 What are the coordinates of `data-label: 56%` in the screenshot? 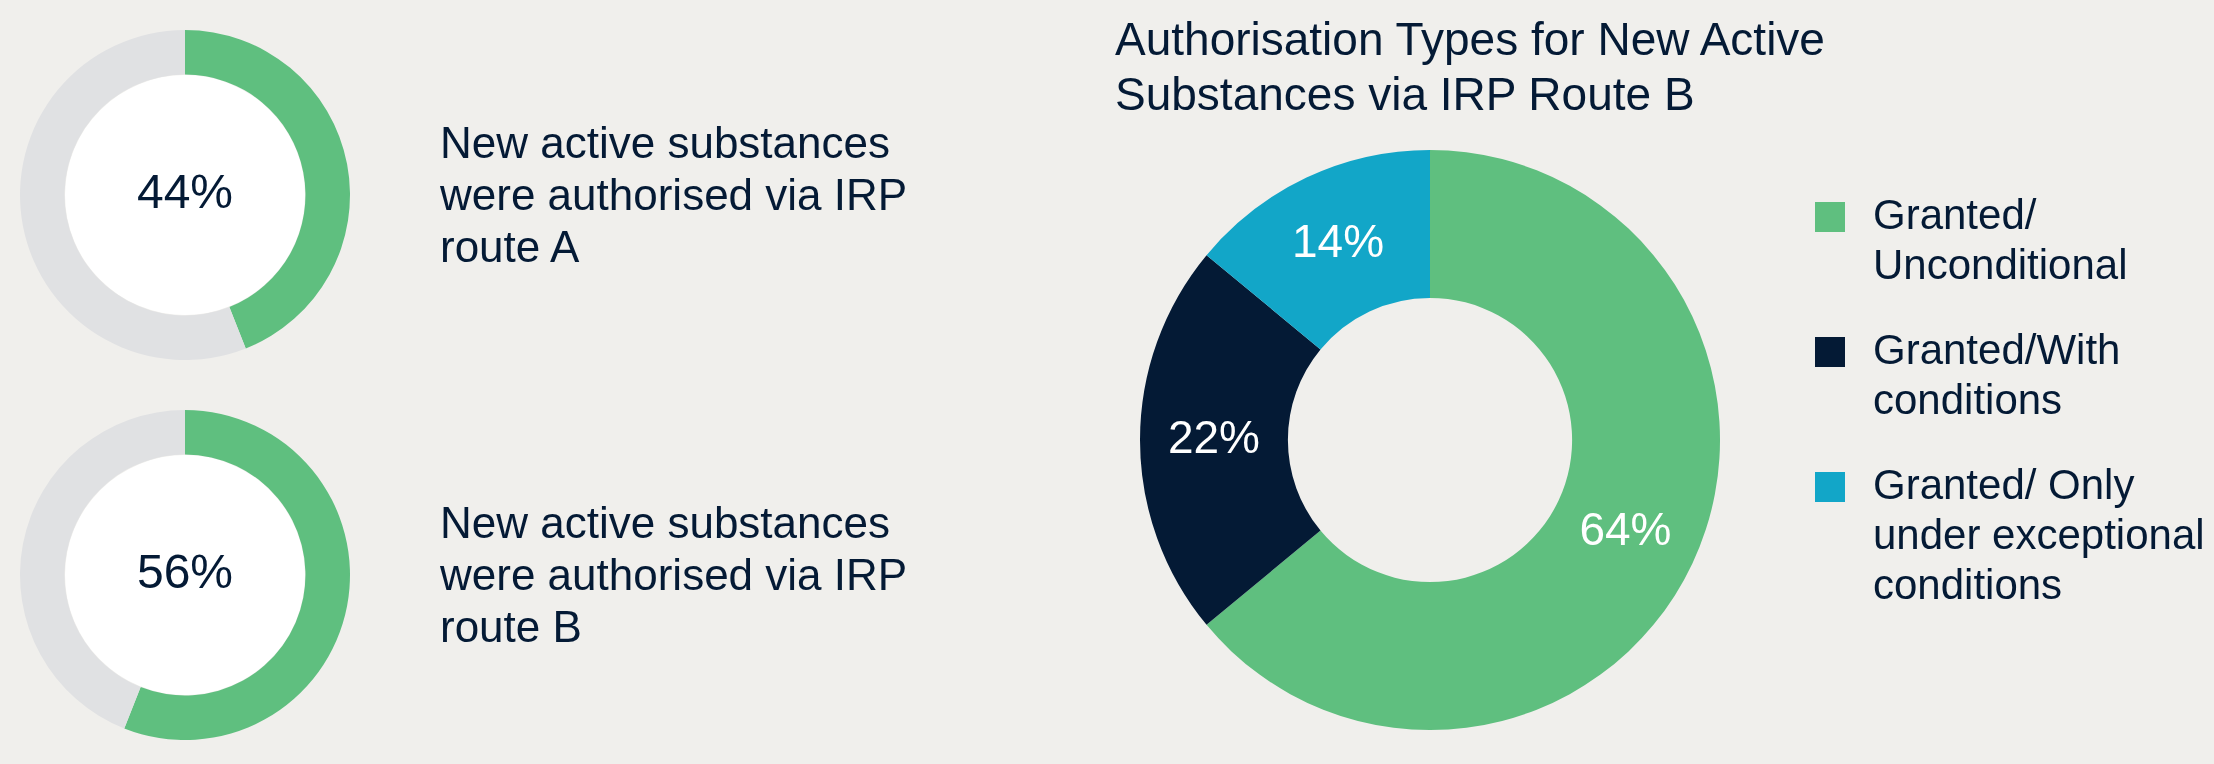 It's located at (185, 572).